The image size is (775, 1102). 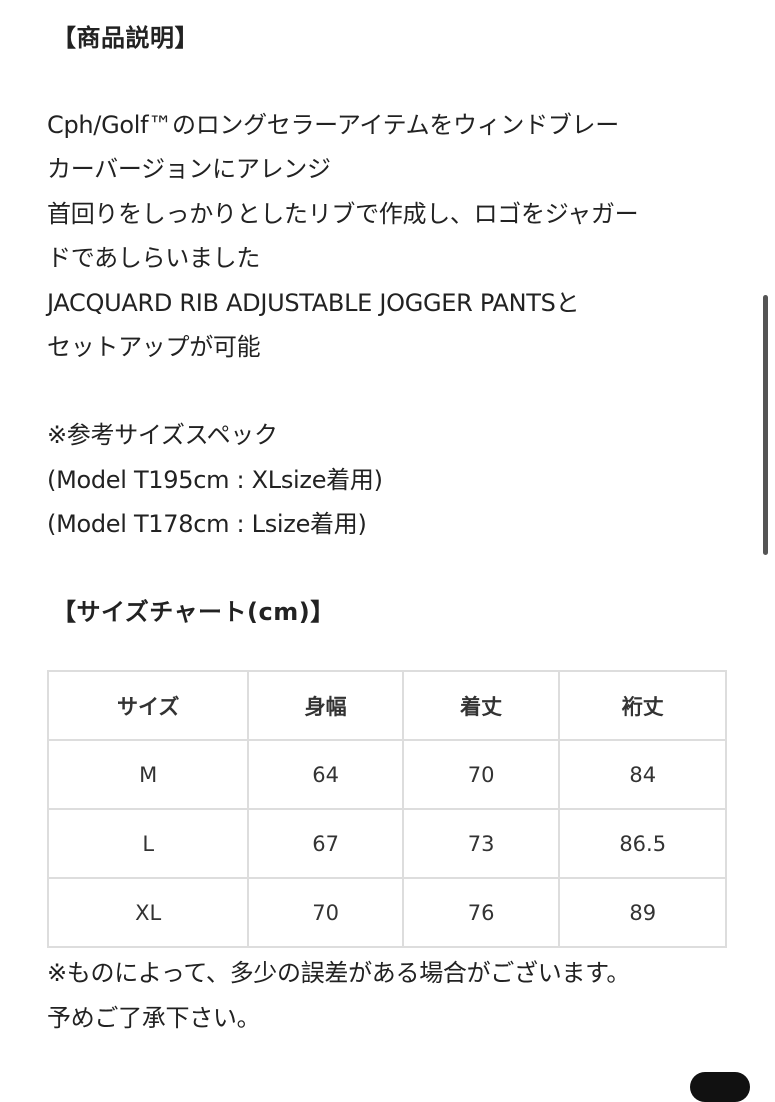 I want to click on description-line: Cph/Golf™のロングセラーアイテムをウィンドブレー, so click(x=333, y=125).